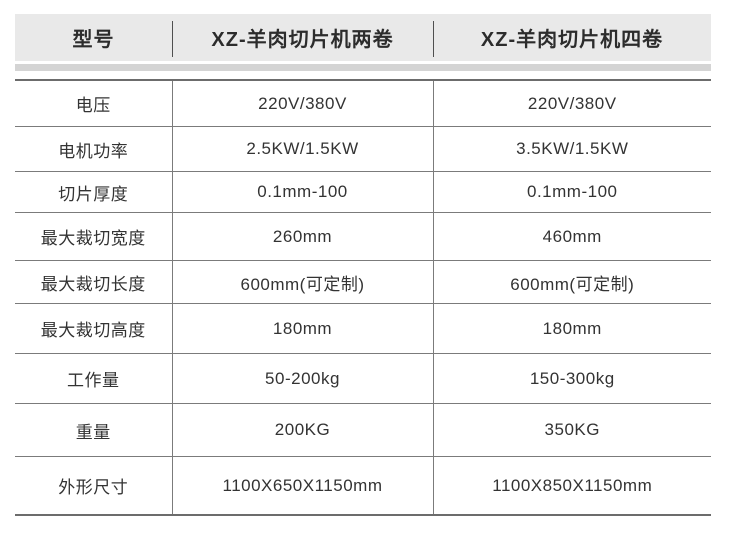 Image resolution: width=740 pixels, height=535 pixels. I want to click on table-row: 外形尺寸 1100X650X1150mm 1100X850X1150mm, so click(363, 486).